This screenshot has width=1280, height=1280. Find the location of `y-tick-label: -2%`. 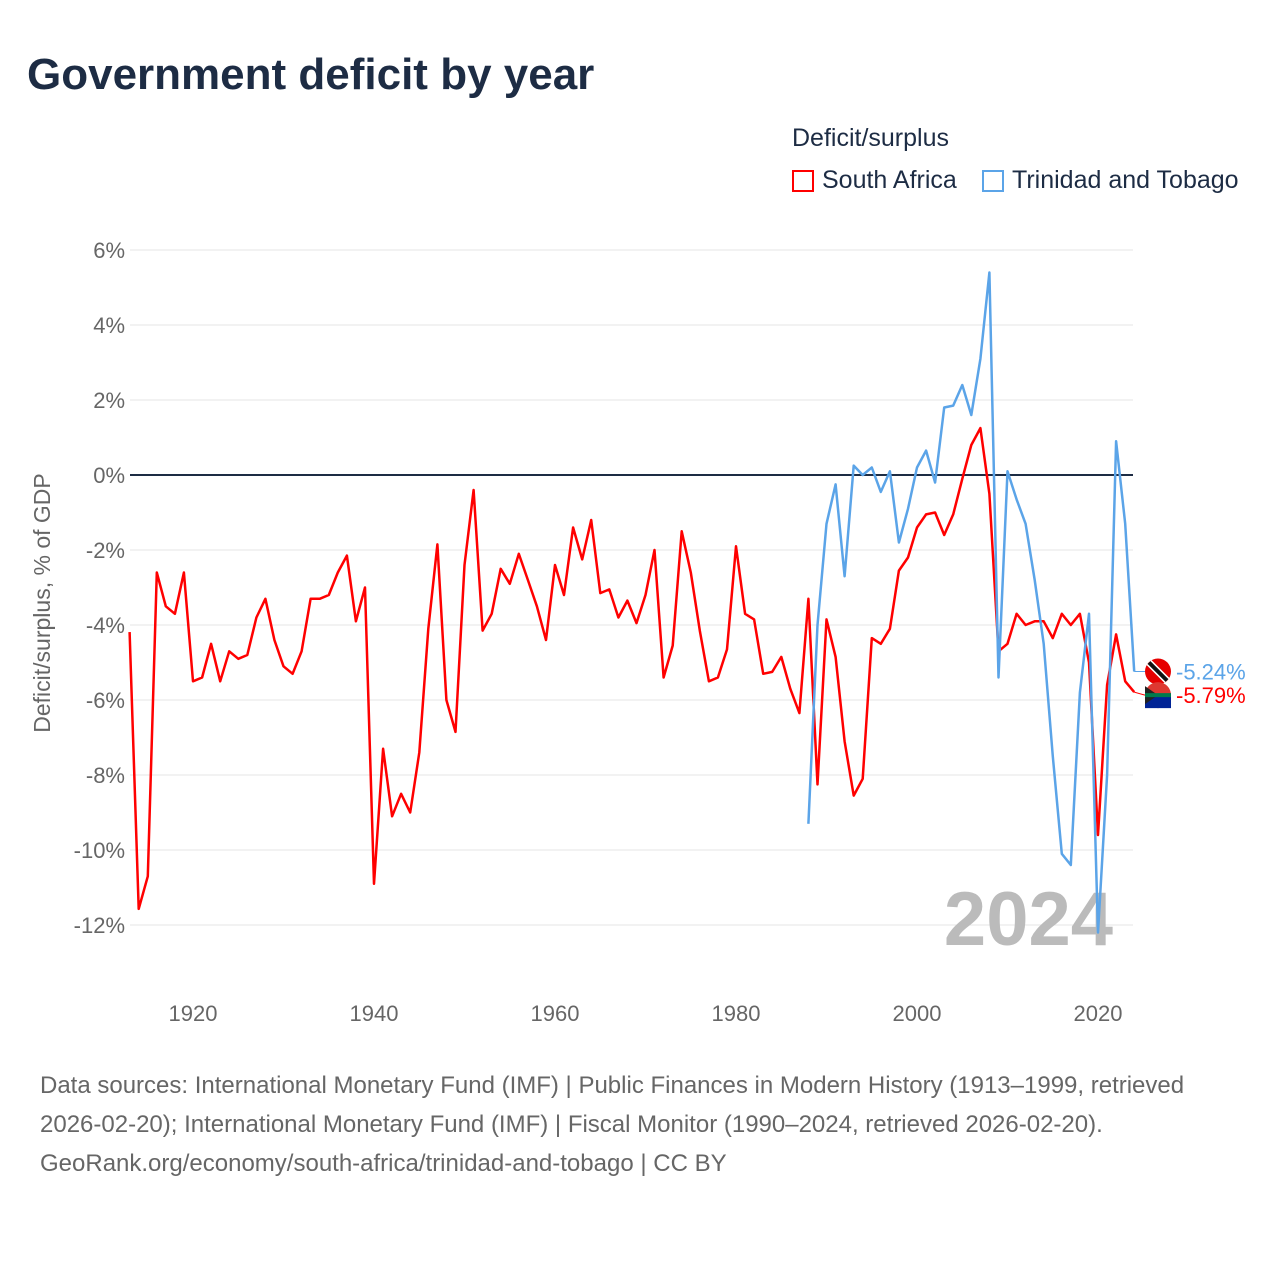

y-tick-label: -2% is located at coordinates (105, 550).